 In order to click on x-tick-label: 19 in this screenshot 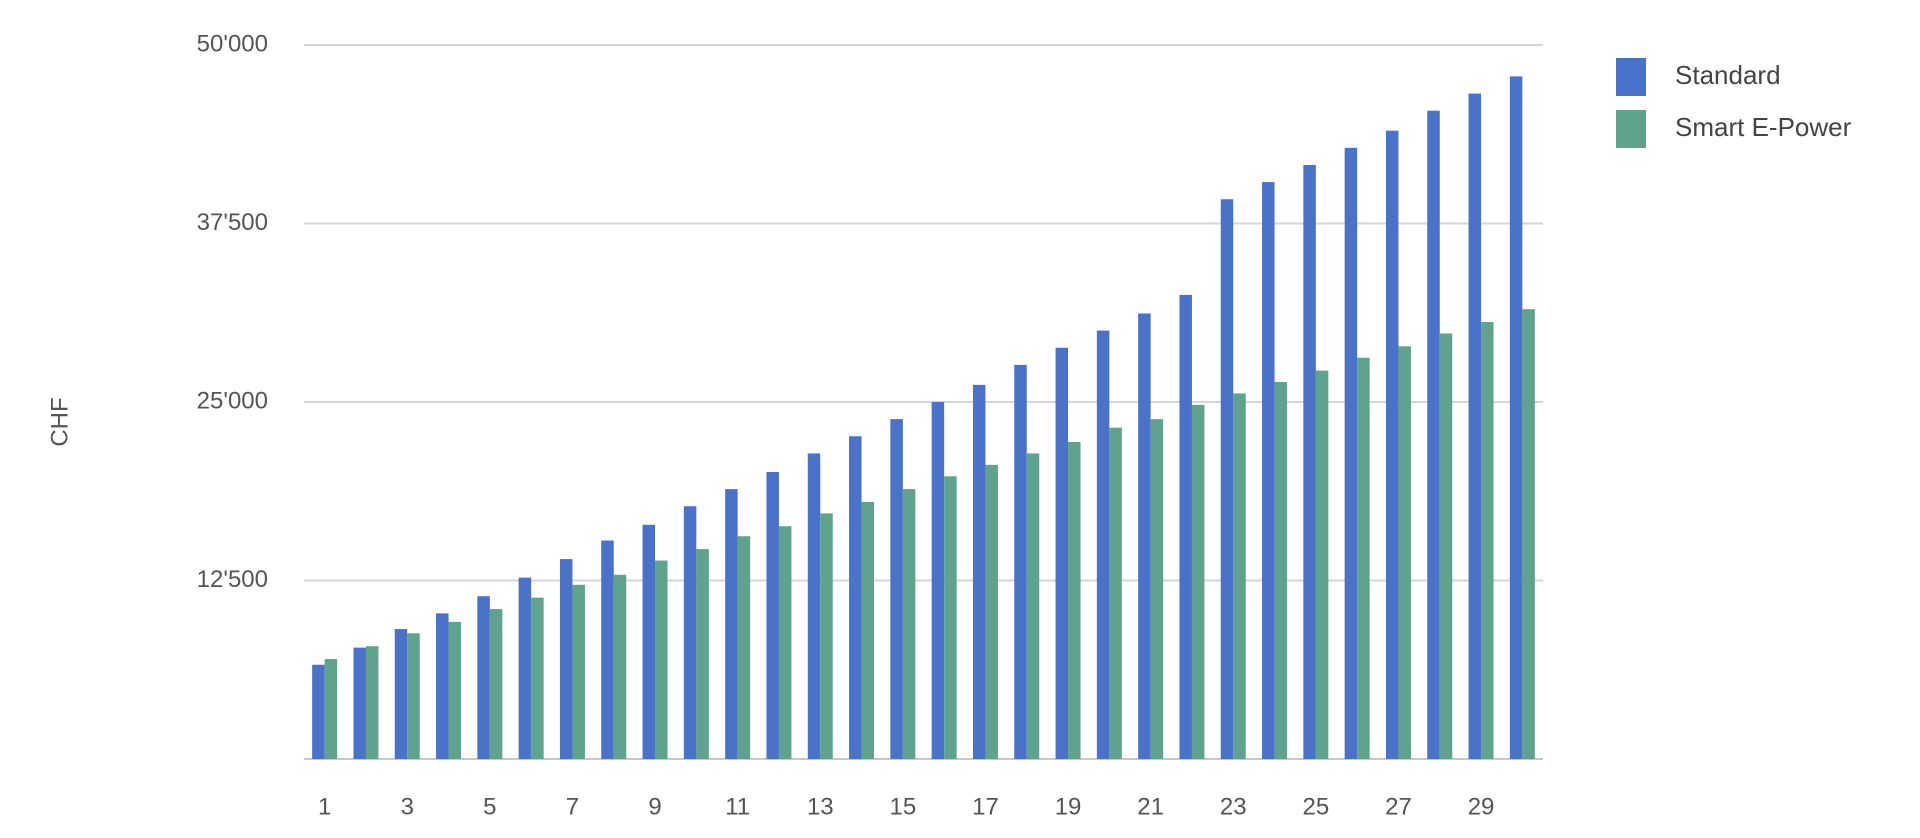, I will do `click(1068, 806)`.